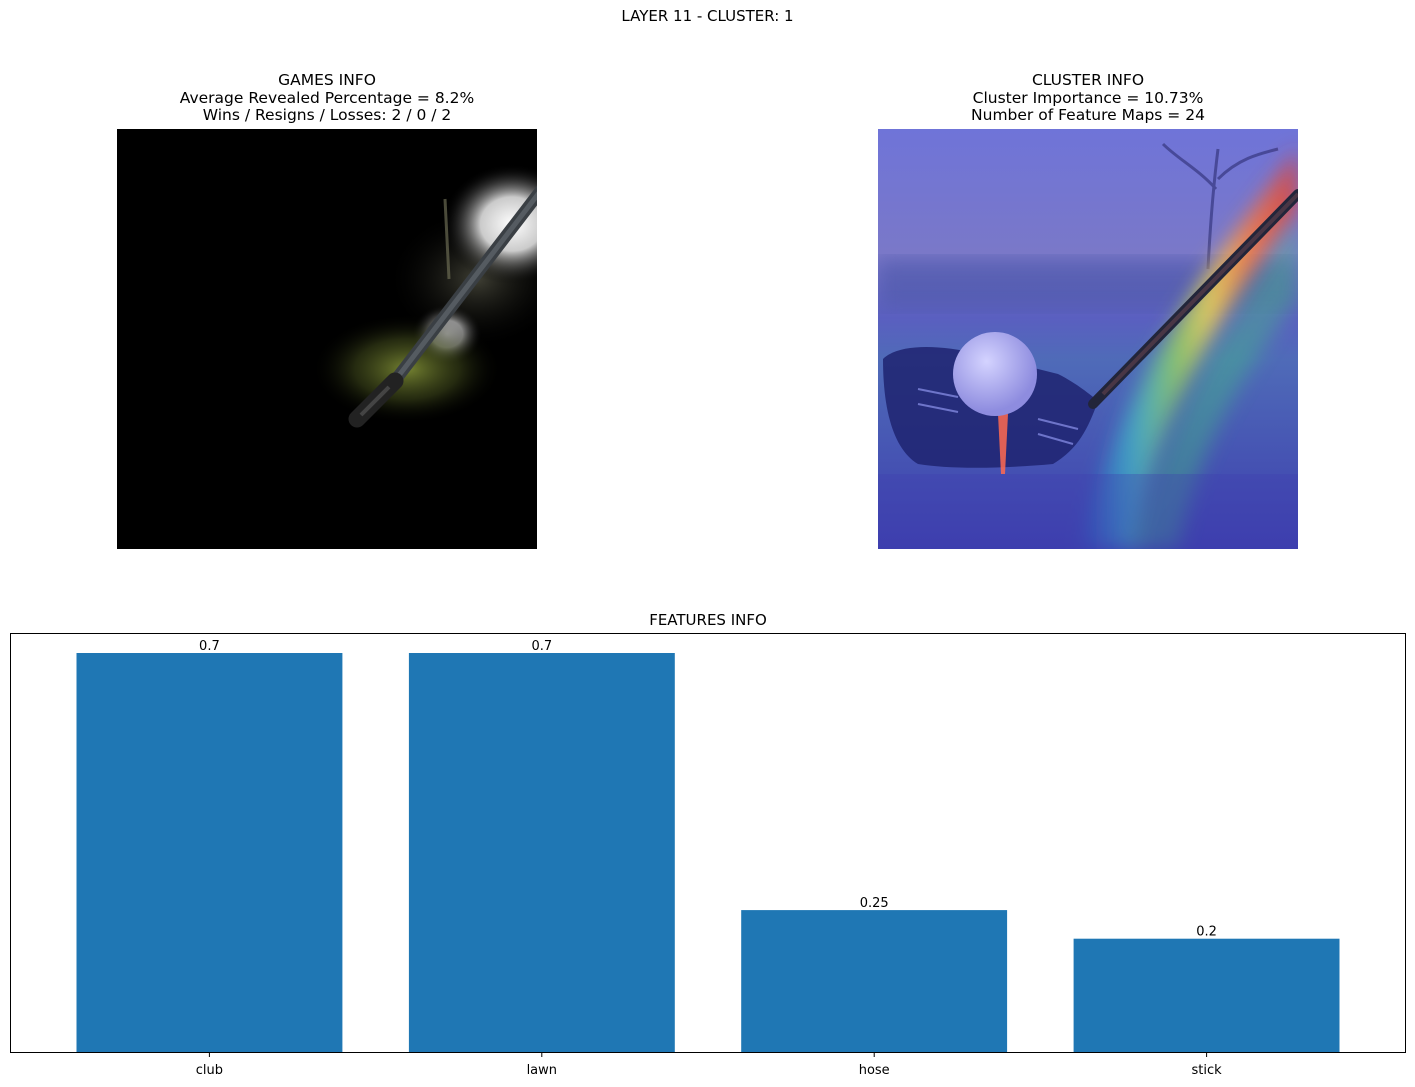  I want to click on games-title-line-2: Average Revealed Percentage = 8.2%, so click(327, 97).